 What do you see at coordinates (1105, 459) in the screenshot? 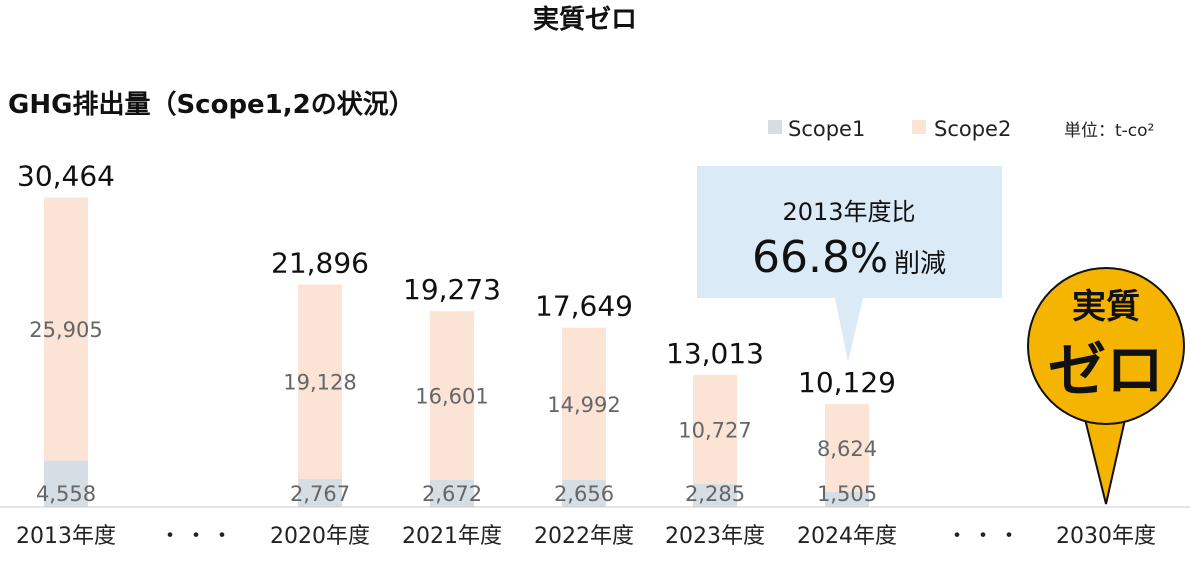
I see `badge-pointer` at bounding box center [1105, 459].